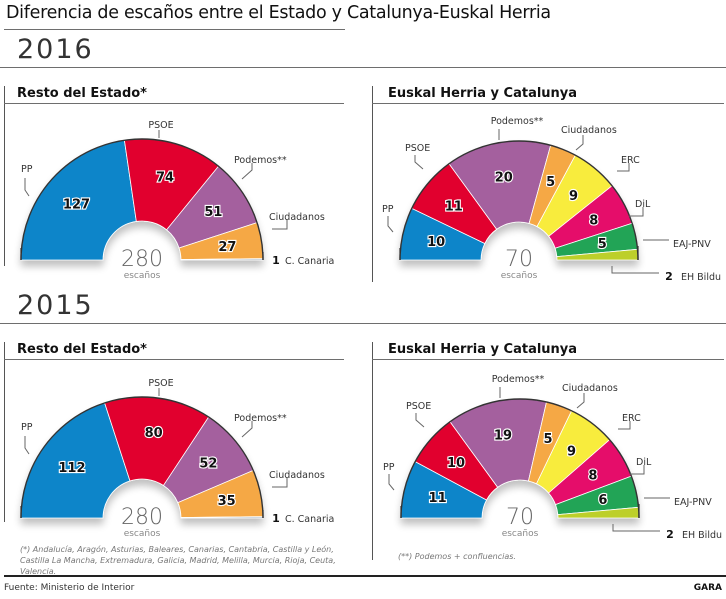 The image size is (726, 599). What do you see at coordinates (454, 207) in the screenshot?
I see `segment-value-psoe: 11` at bounding box center [454, 207].